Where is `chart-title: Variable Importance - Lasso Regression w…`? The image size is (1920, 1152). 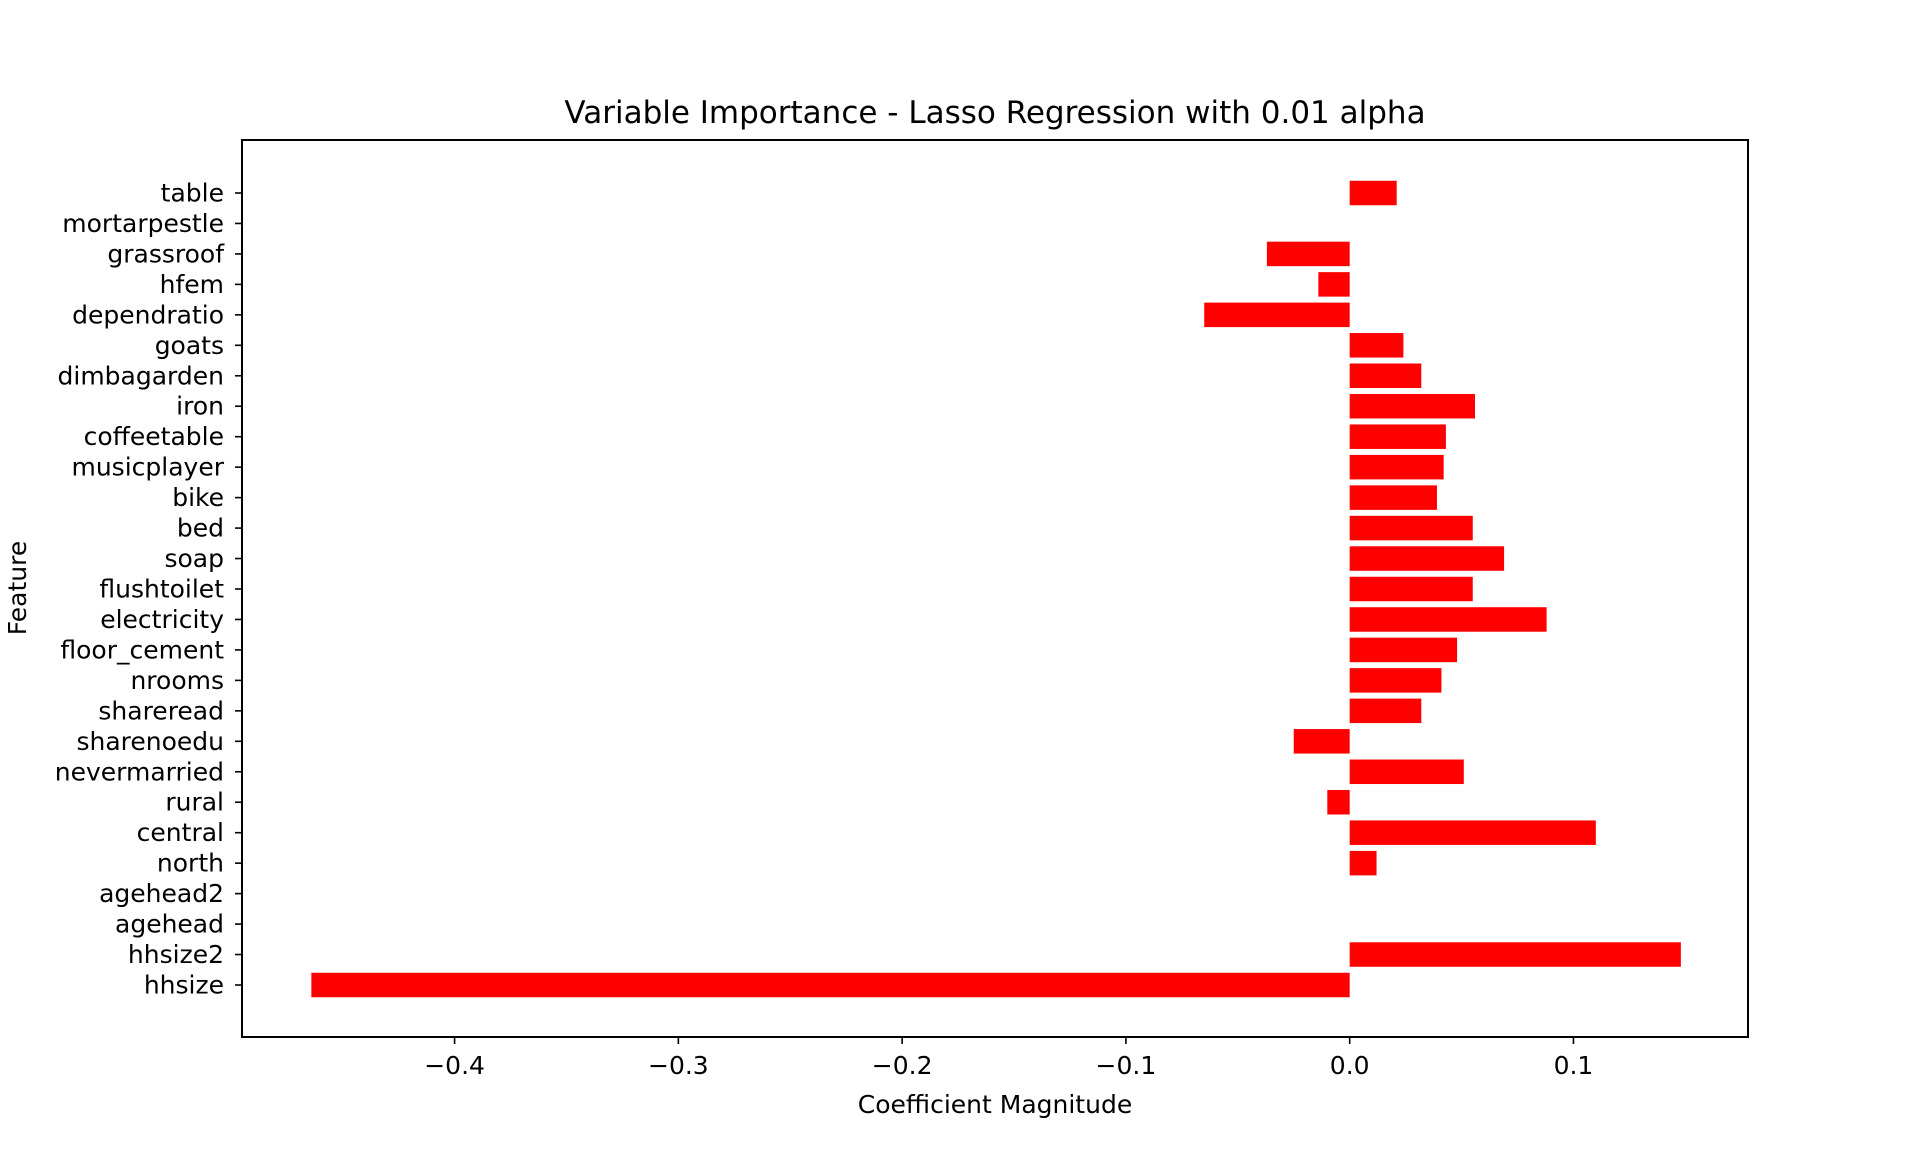 chart-title: Variable Importance - Lasso Regression w… is located at coordinates (994, 113).